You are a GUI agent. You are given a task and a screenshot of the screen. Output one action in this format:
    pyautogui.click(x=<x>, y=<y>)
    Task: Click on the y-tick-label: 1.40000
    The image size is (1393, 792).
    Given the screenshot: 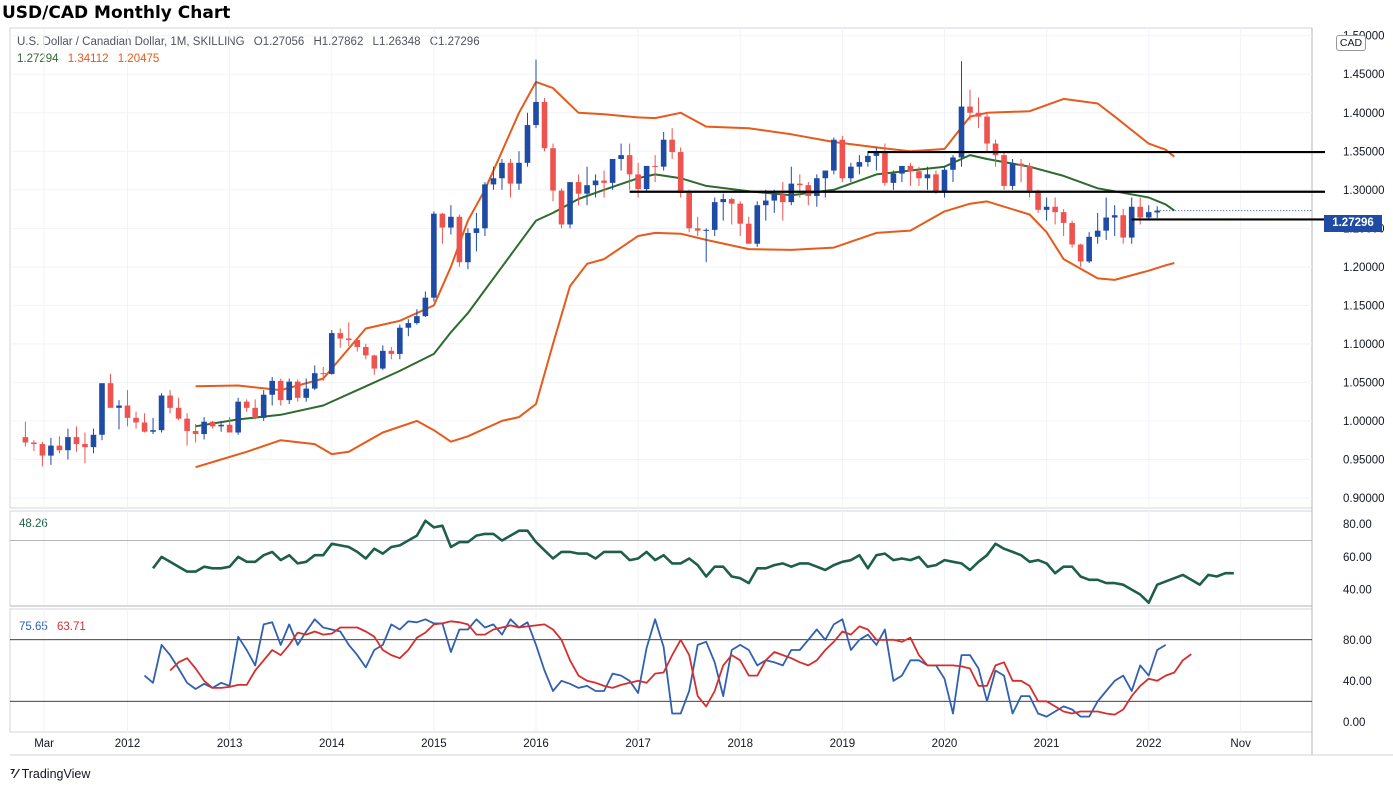 What is the action you would take?
    pyautogui.click(x=1364, y=114)
    